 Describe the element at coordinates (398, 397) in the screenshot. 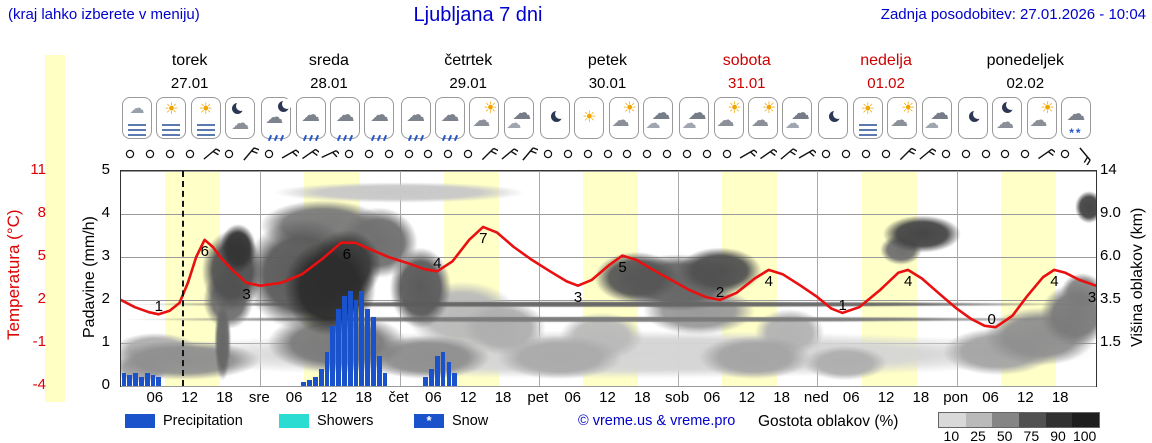

I see `x-tick-day-label: čet` at that location.